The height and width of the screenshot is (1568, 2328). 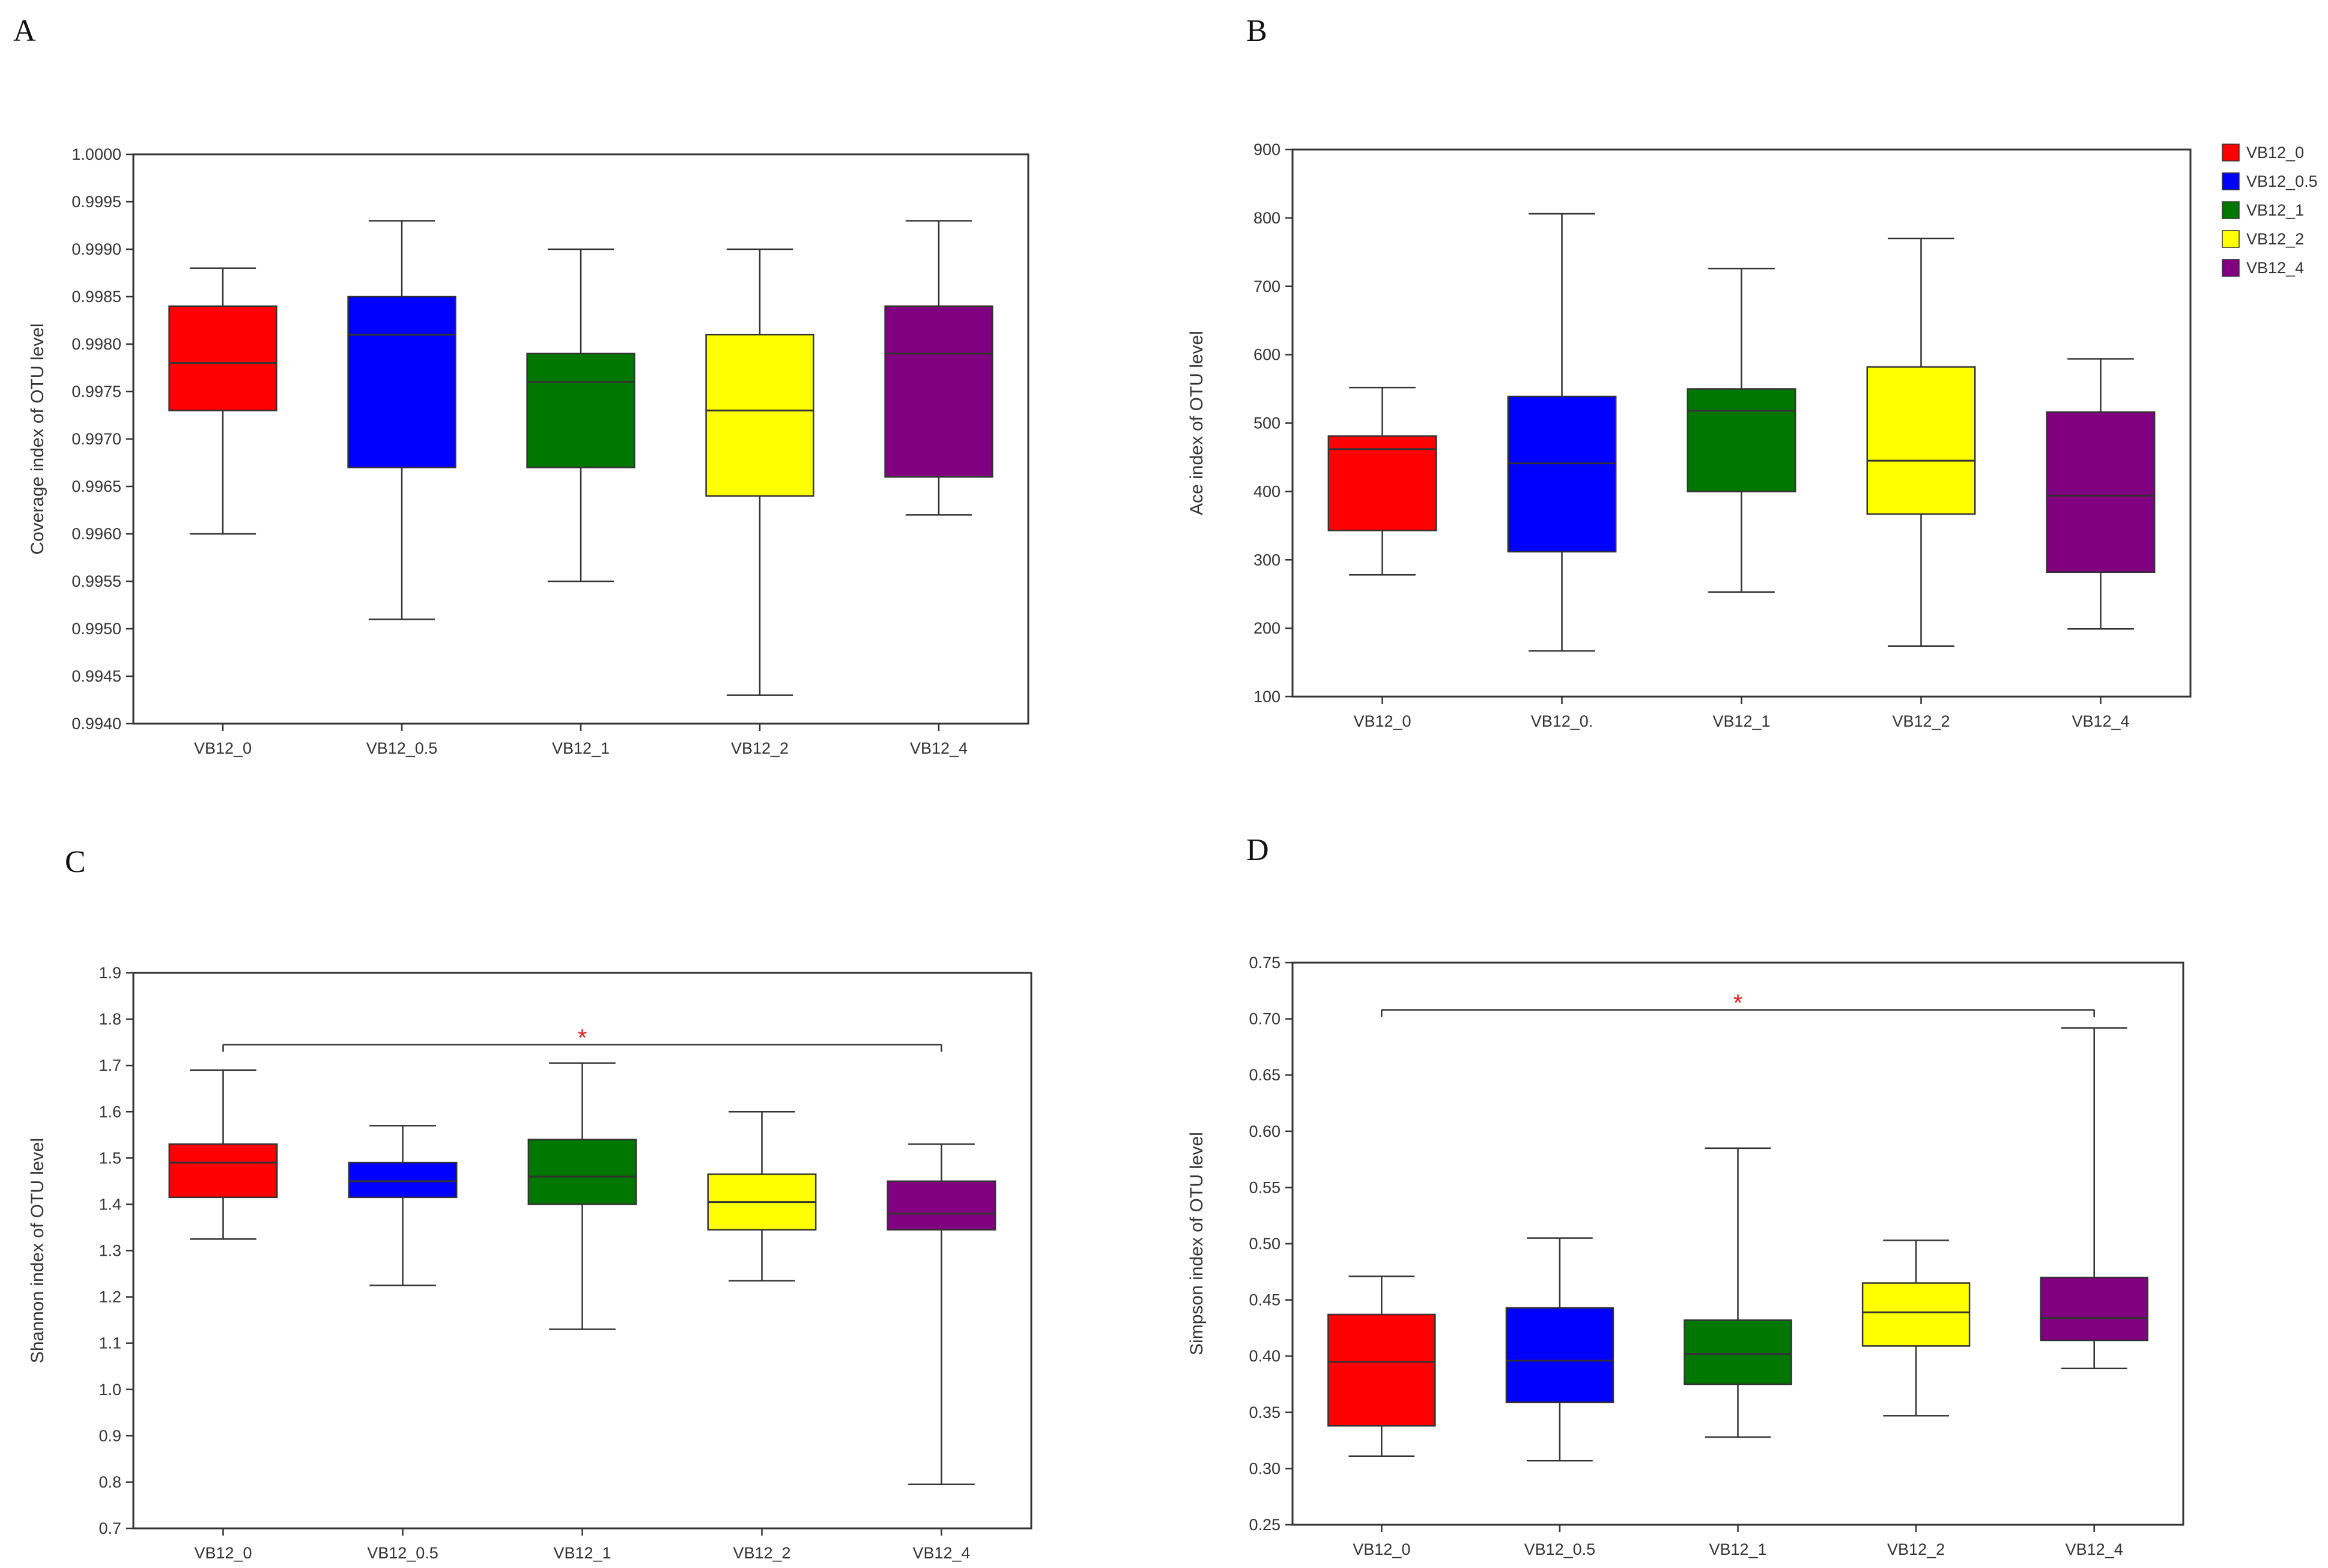 What do you see at coordinates (1265, 1300) in the screenshot?
I see `y-tick-label: 0.45` at bounding box center [1265, 1300].